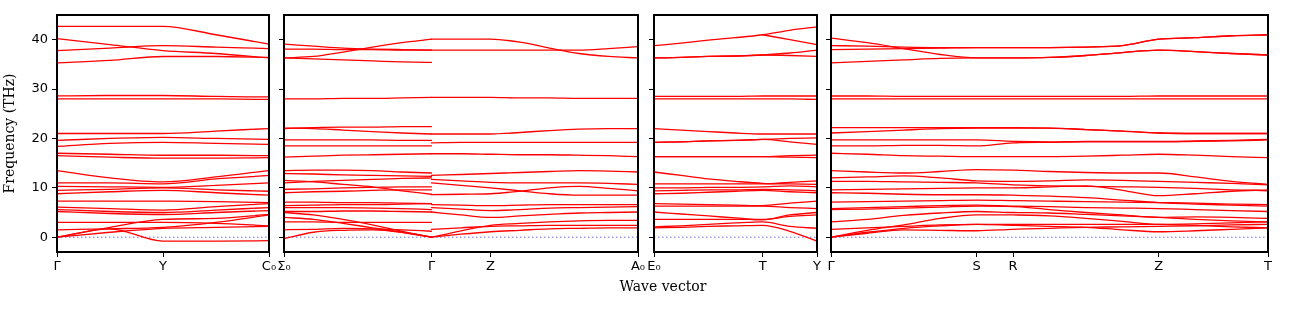 This screenshot has height=310, width=1289. Describe the element at coordinates (39, 137) in the screenshot. I see `y-tick-label: 20` at that location.